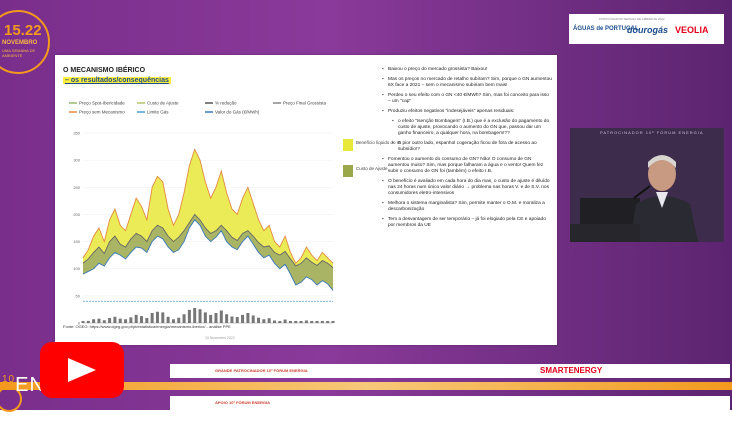 This screenshot has width=732, height=440. I want to click on box-legend-label: Benefício líquido do mecanismo, so click(378, 142).